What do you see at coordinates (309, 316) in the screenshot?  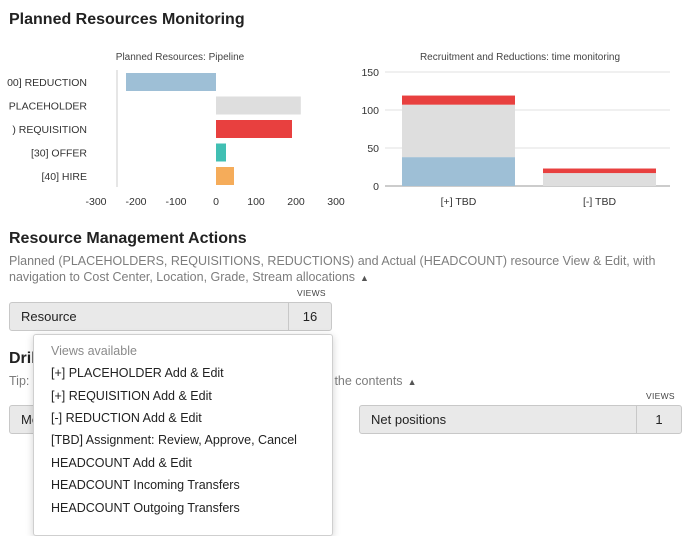 I see `resource-views-count: 16` at bounding box center [309, 316].